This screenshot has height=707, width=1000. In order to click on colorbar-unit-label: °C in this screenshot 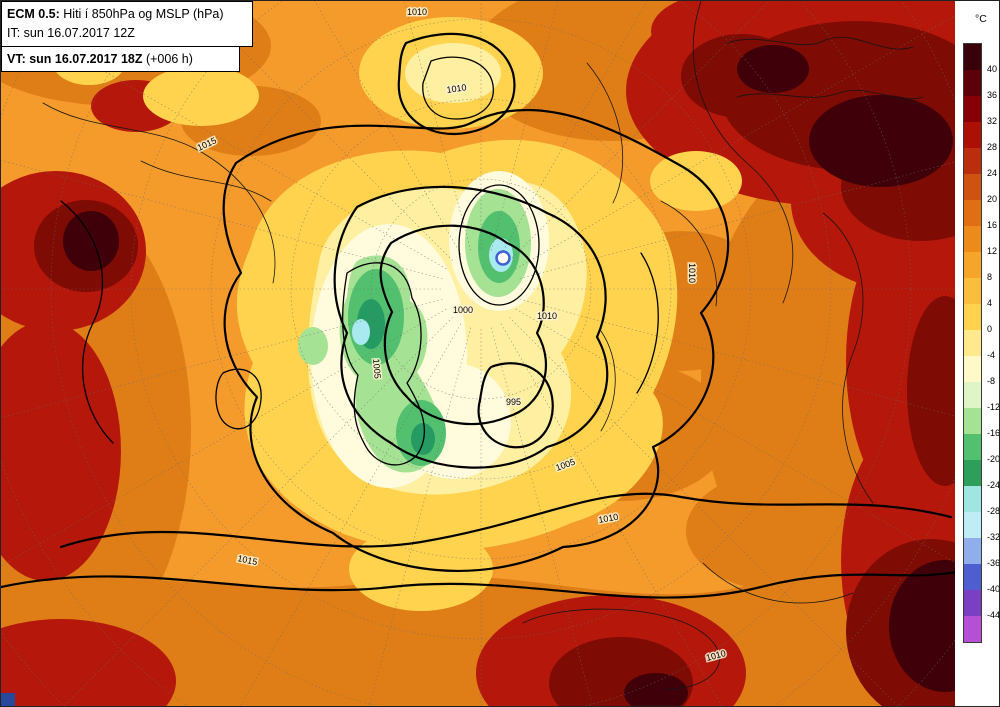, I will do `click(981, 19)`.